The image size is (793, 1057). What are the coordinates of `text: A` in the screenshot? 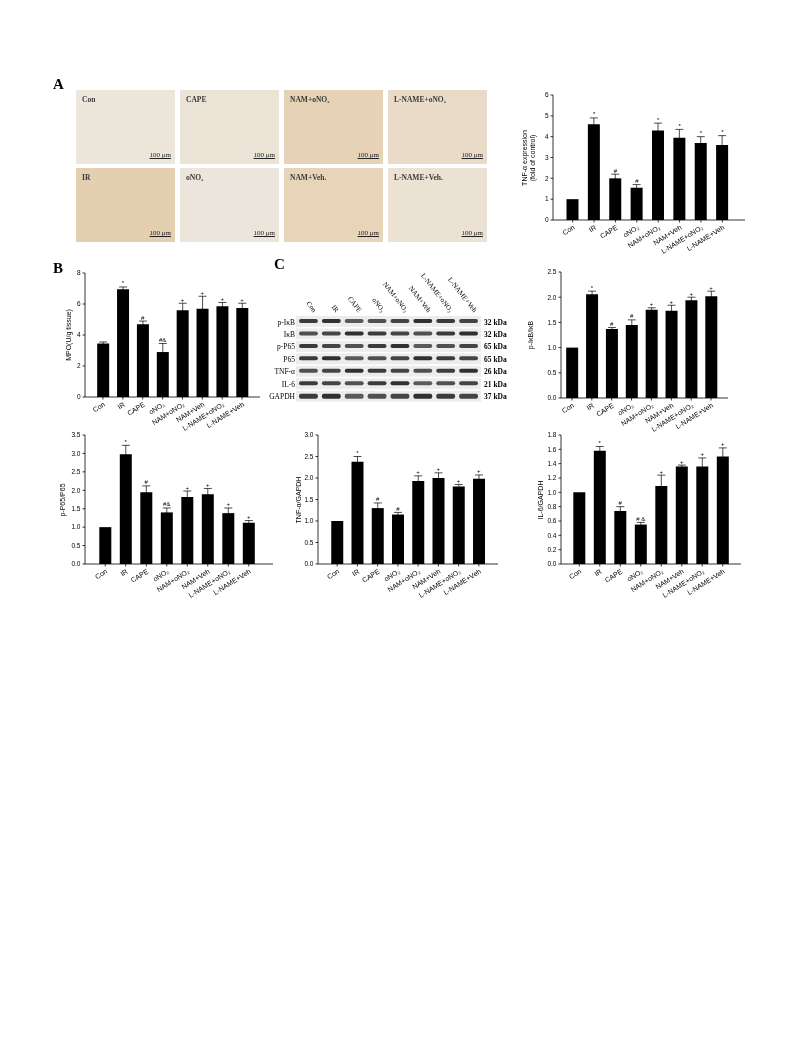 It's located at (58, 84).